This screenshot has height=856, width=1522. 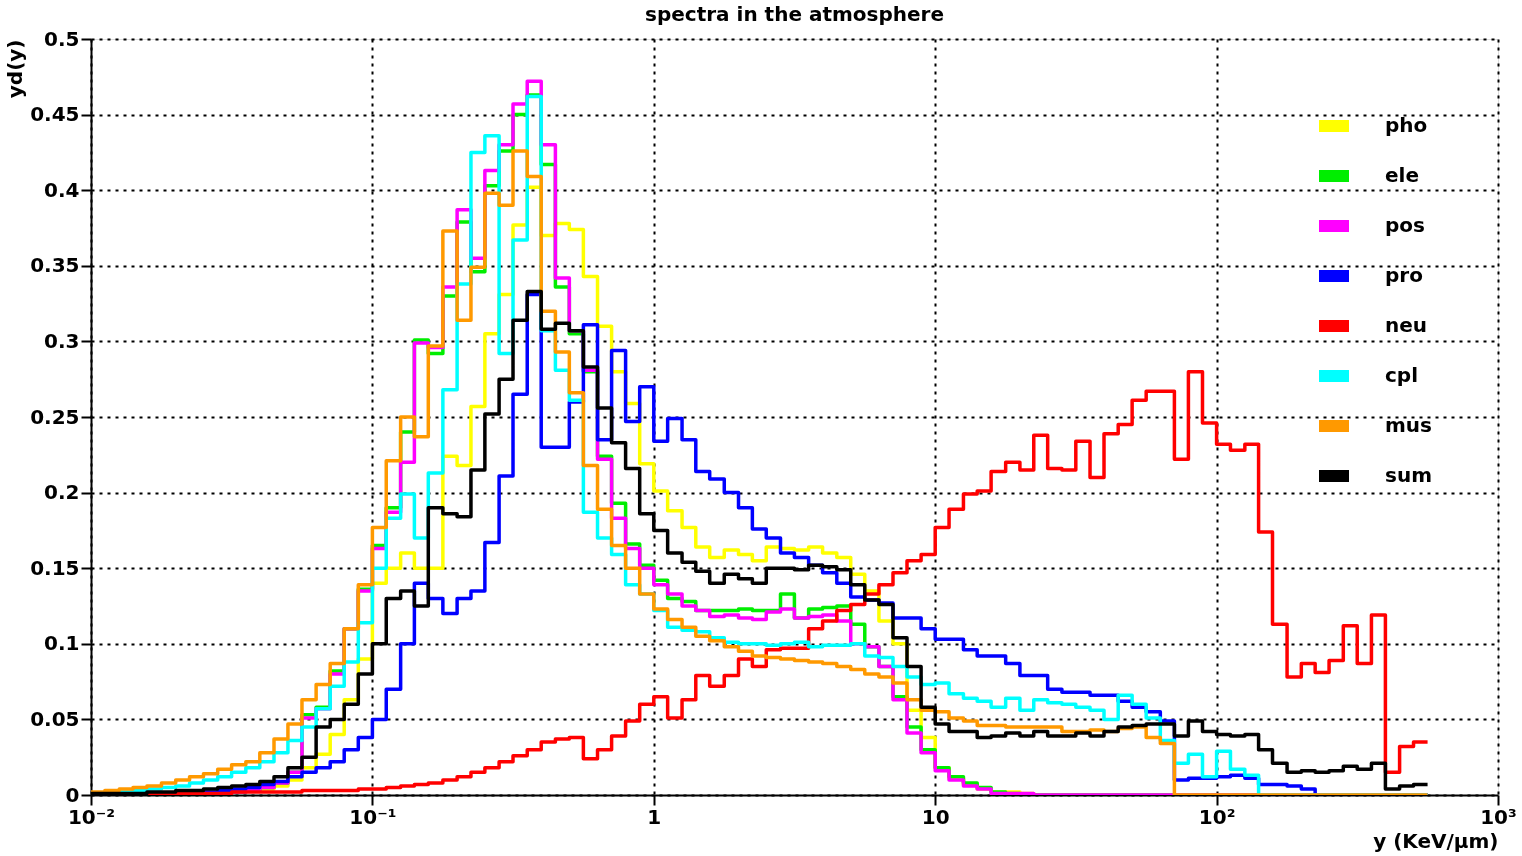 I want to click on x-tick-label: 10, so click(x=935, y=816).